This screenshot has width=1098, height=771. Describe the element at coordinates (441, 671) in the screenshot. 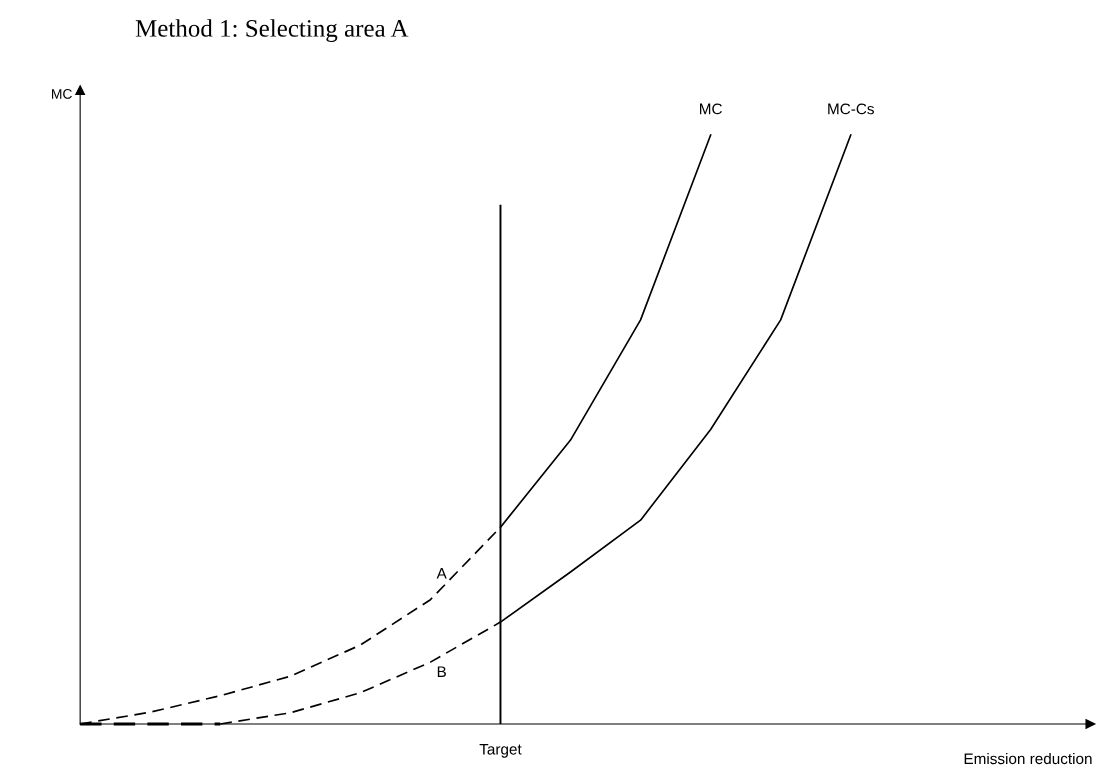

I see `annotation: B` at that location.